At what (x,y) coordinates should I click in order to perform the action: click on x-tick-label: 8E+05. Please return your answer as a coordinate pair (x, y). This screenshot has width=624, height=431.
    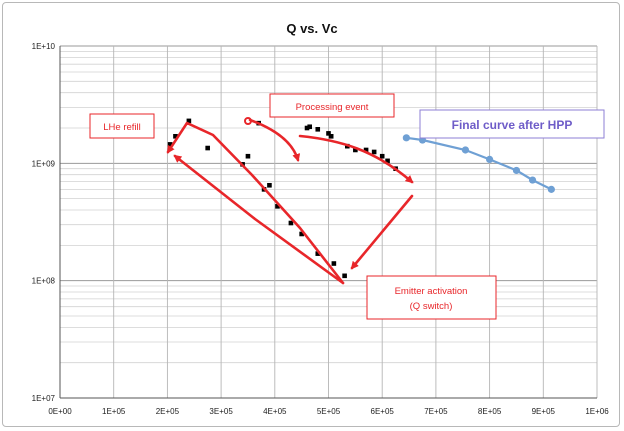
    Looking at the image, I should click on (490, 411).